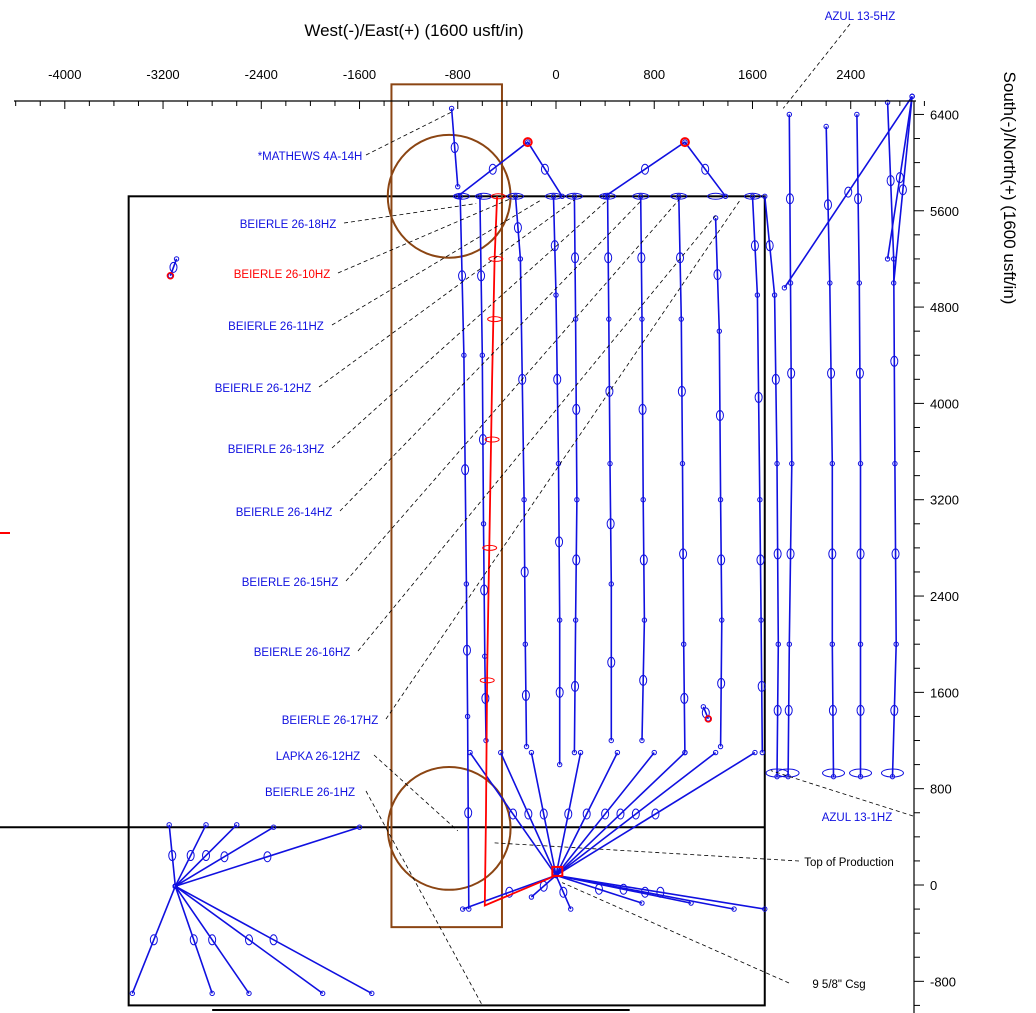 This screenshot has height=1013, width=1036. What do you see at coordinates (263, 389) in the screenshot?
I see `well-label: BEIERLE 26-12HZ` at bounding box center [263, 389].